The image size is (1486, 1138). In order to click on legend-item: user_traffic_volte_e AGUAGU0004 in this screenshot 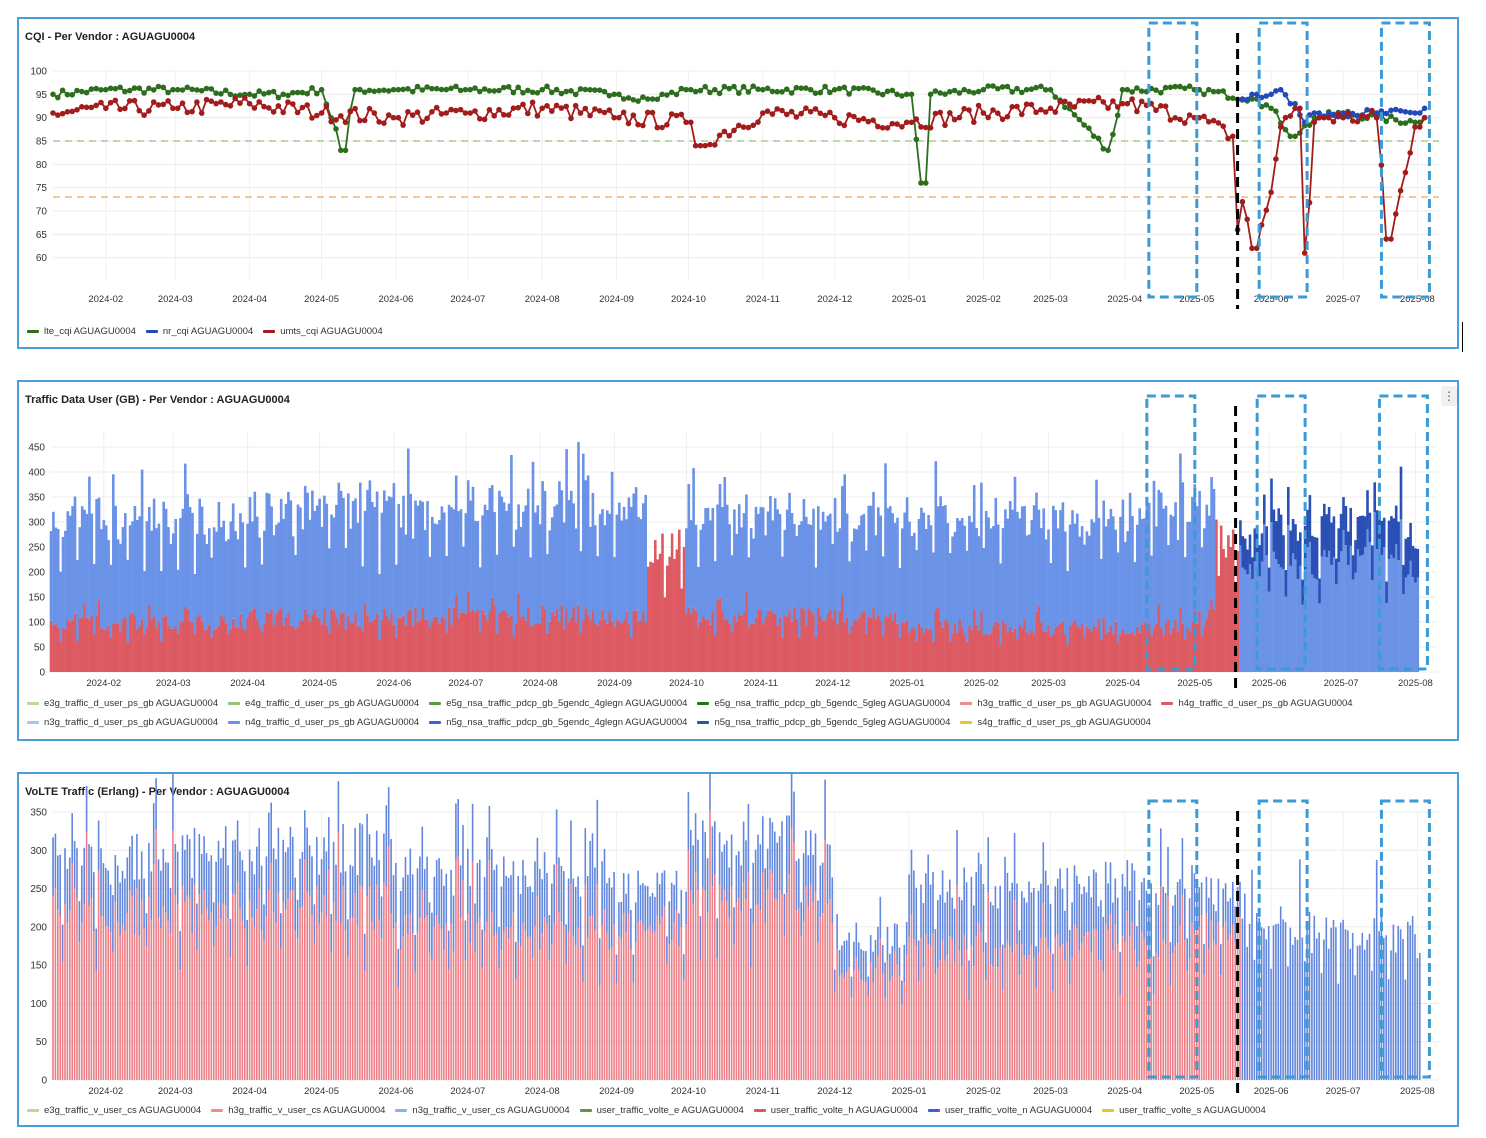, I will do `click(661, 1110)`.